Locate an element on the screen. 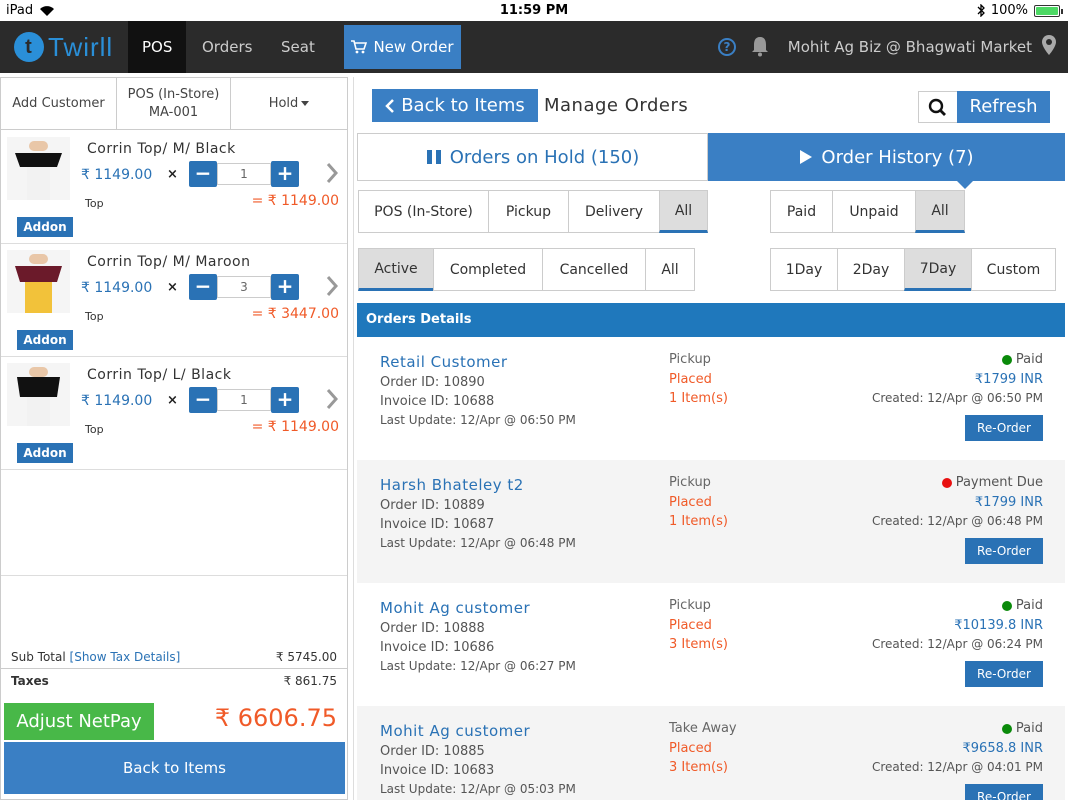 This screenshot has width=1068, height=800. product-name: Corrin Top/ M/ Black is located at coordinates (161, 149).